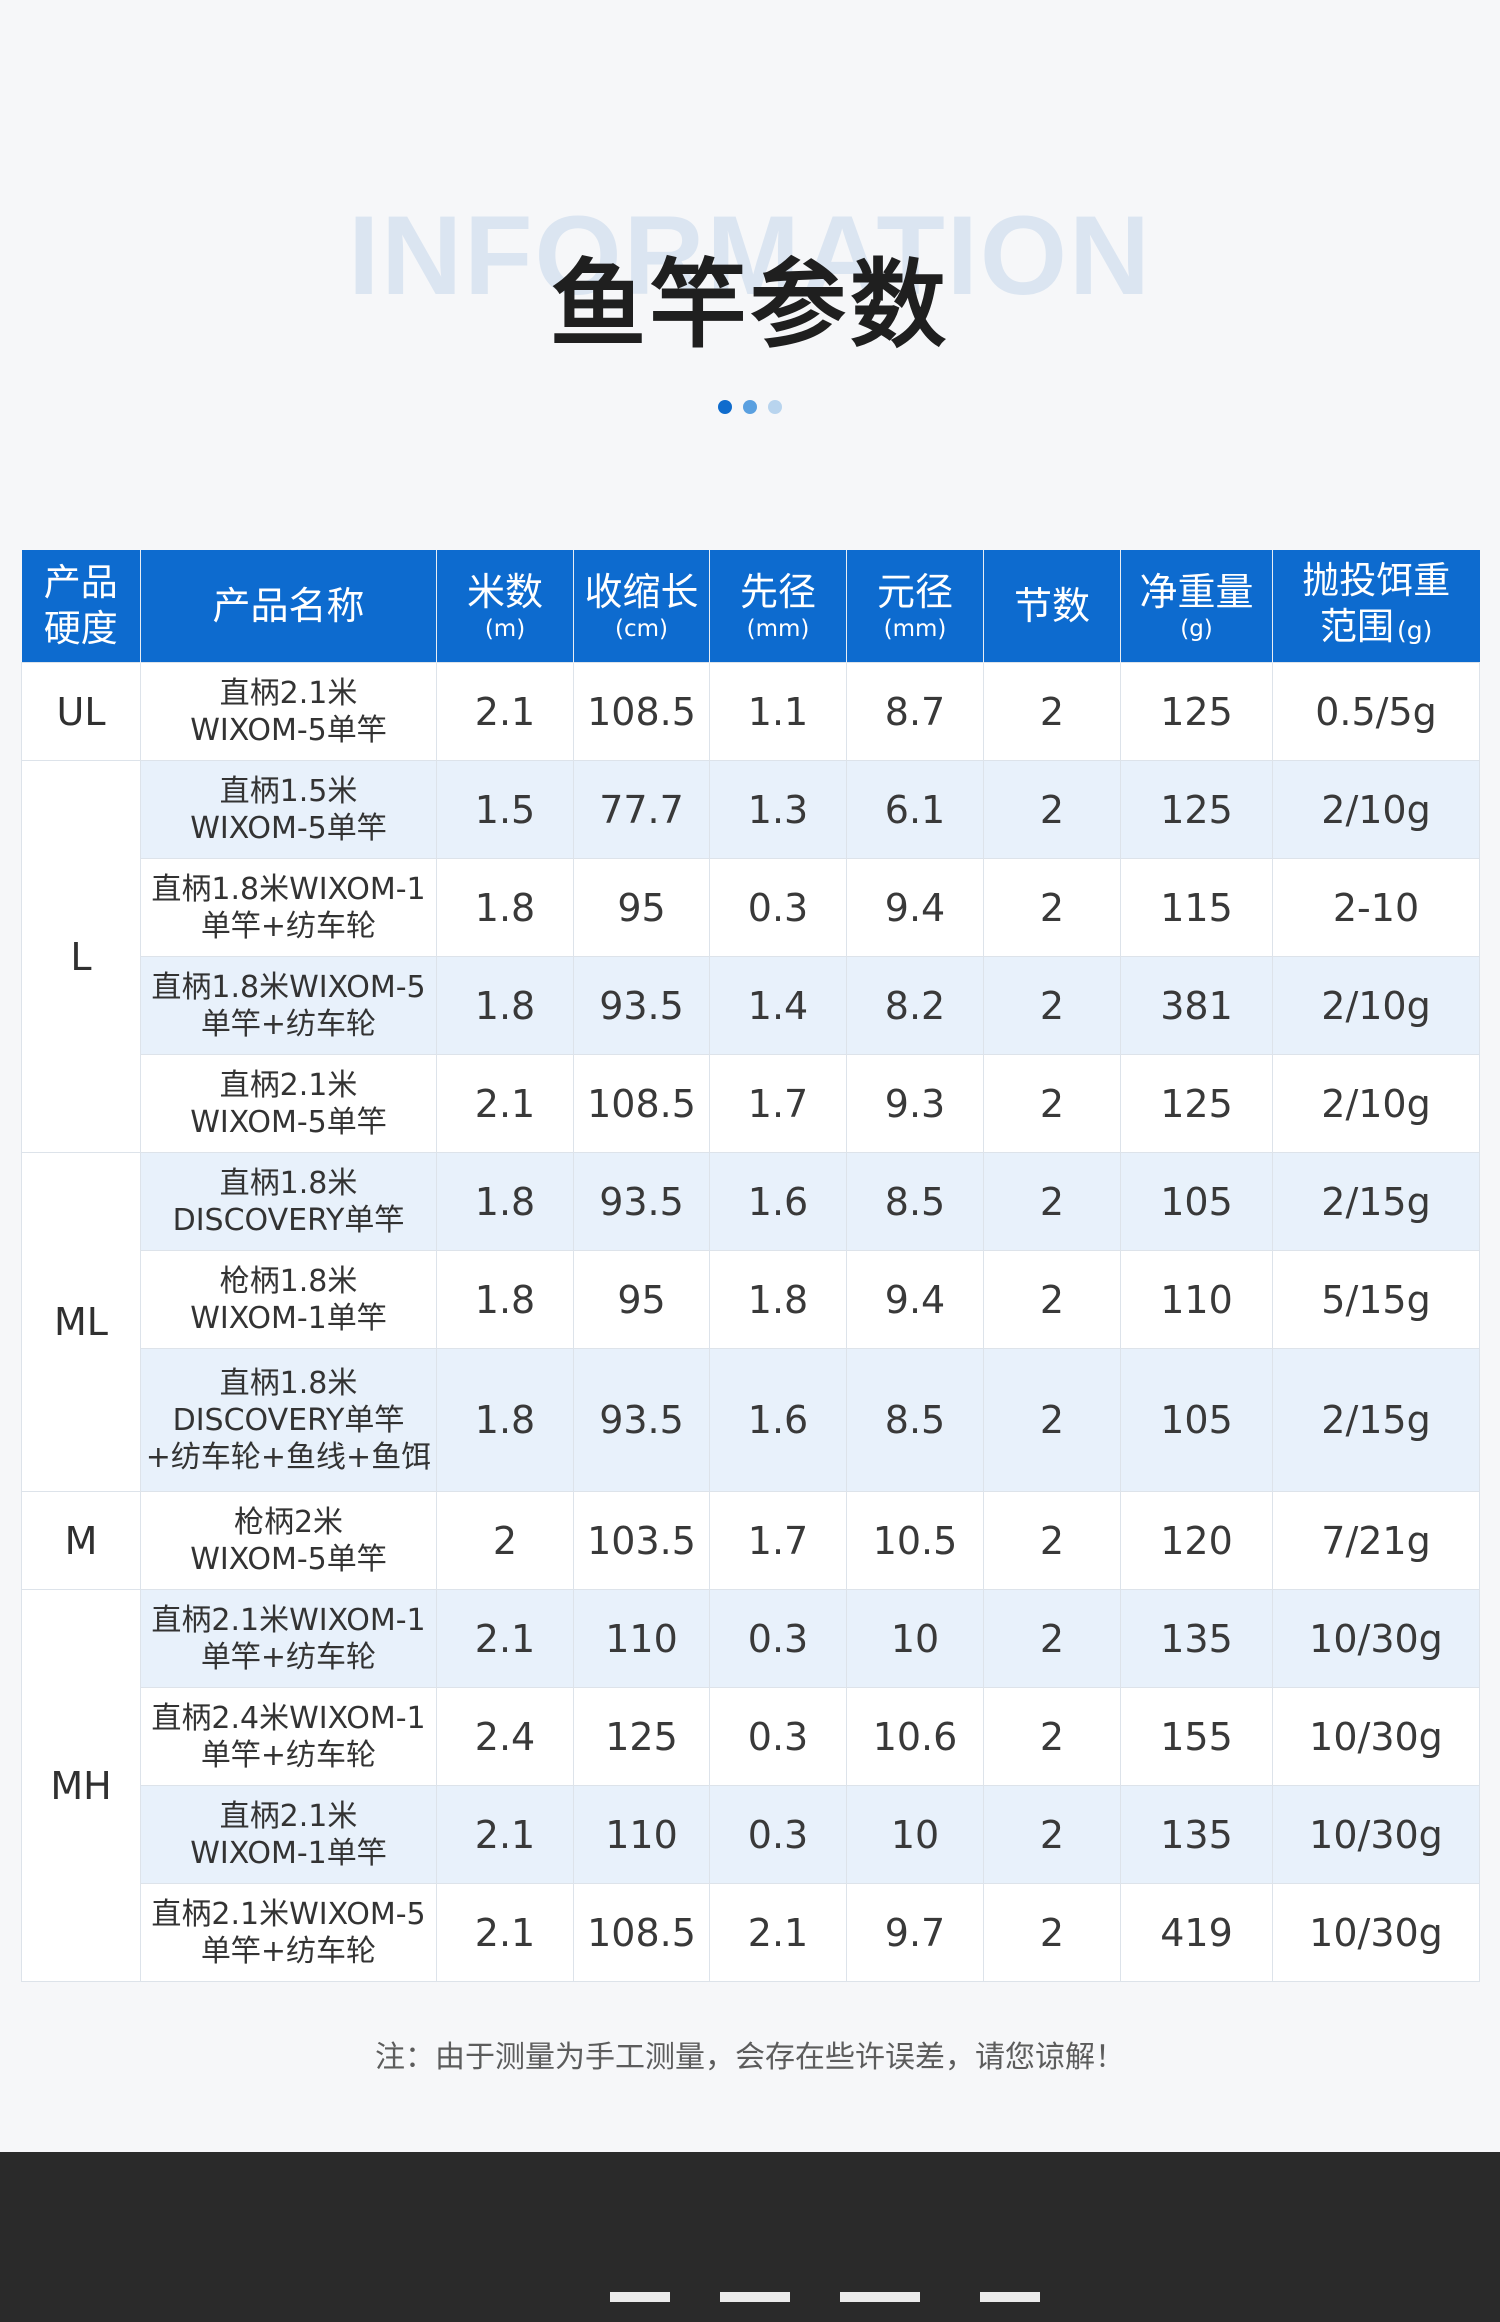 The width and height of the screenshot is (1500, 2322). What do you see at coordinates (751, 1299) in the screenshot?
I see `table-row: 枪柄1.8米 WIXOM-1单竿 1.8 95 1.8 9.4 2 110 5/15g` at bounding box center [751, 1299].